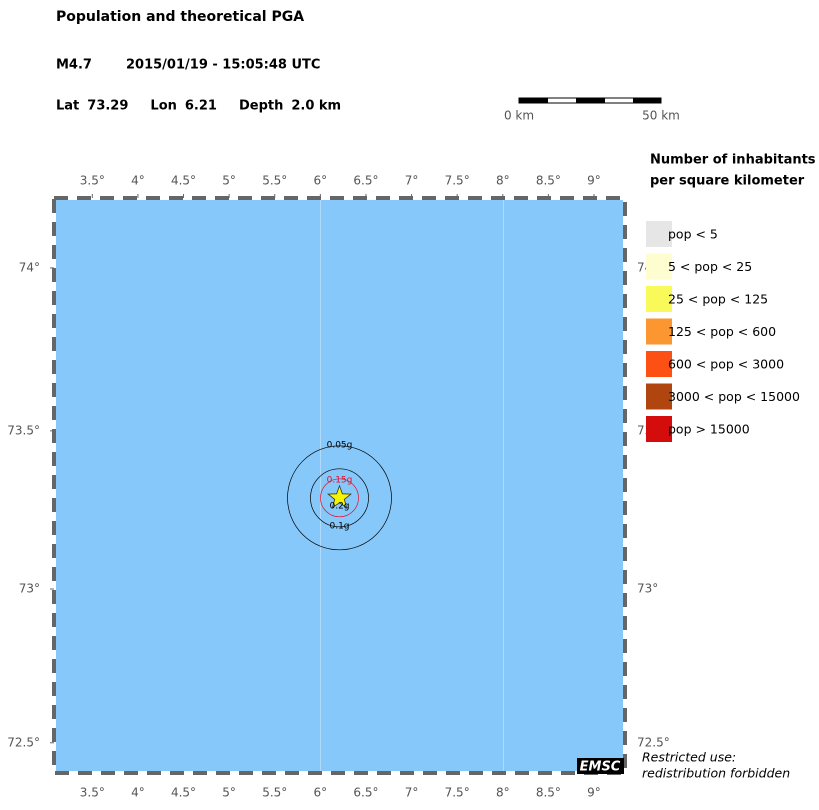  What do you see at coordinates (340, 445) in the screenshot?
I see `pga-label: 0.05g` at bounding box center [340, 445].